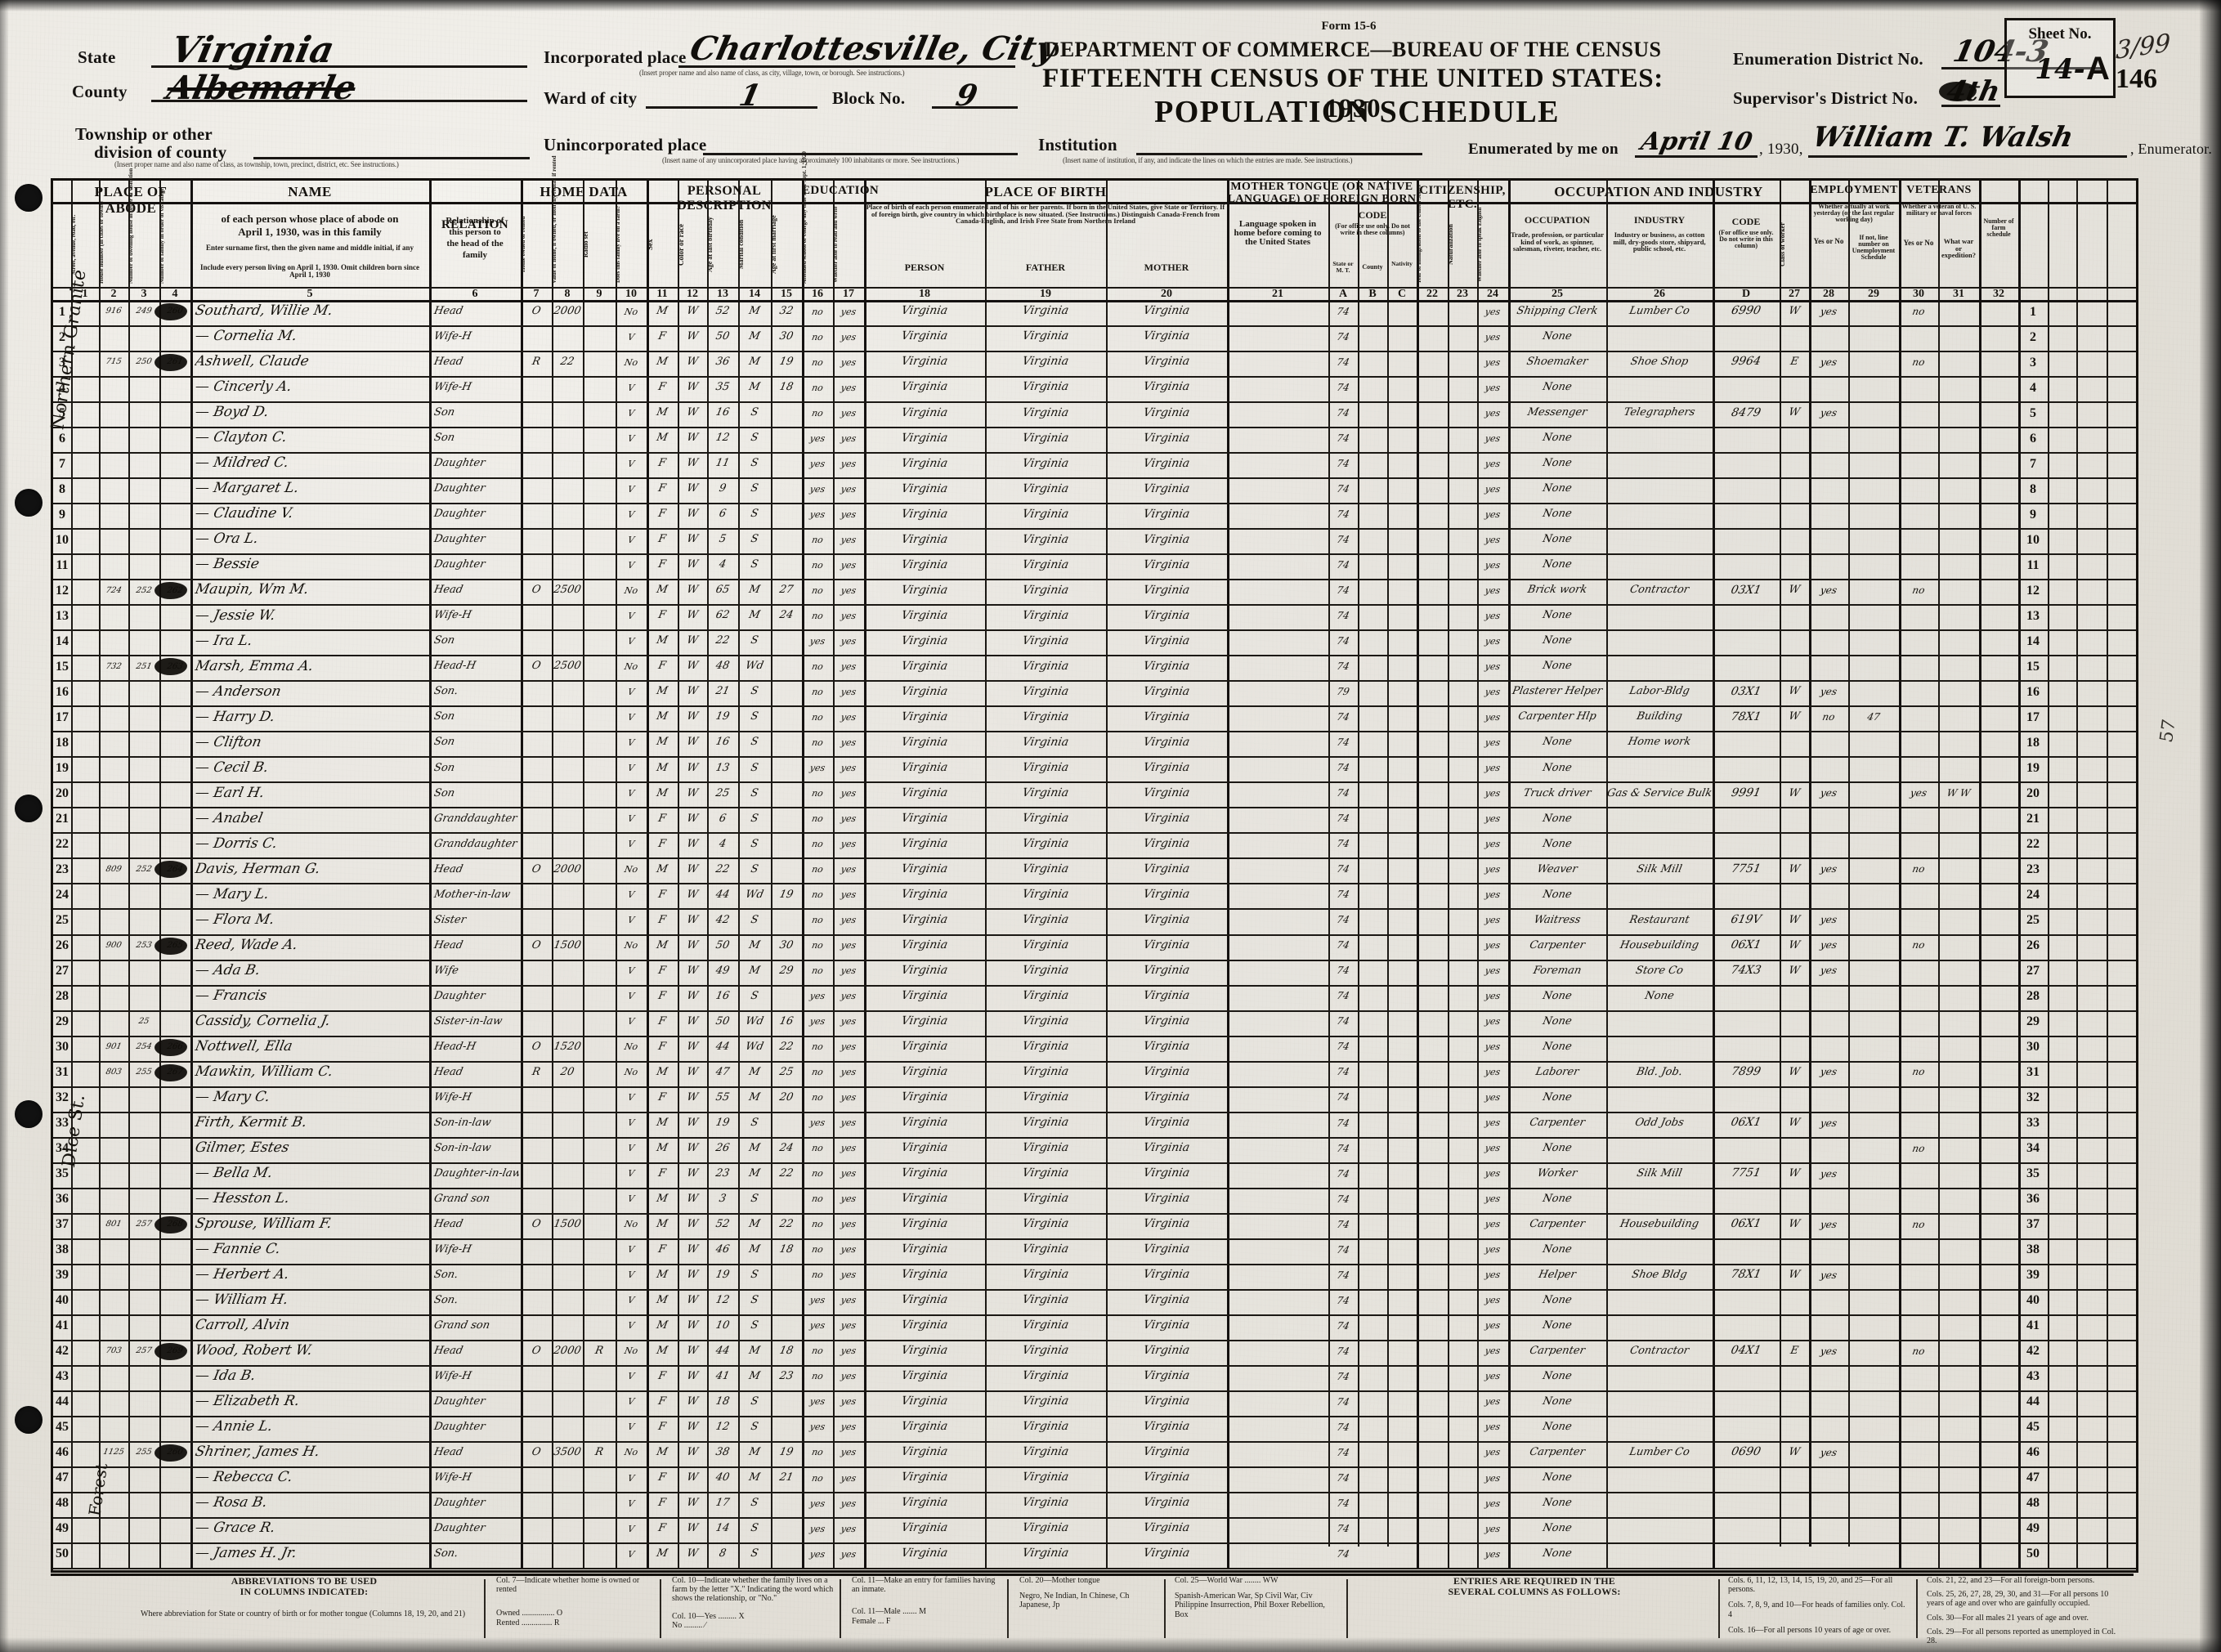  I want to click on cell-rel: Daughter, so click(459, 1503).